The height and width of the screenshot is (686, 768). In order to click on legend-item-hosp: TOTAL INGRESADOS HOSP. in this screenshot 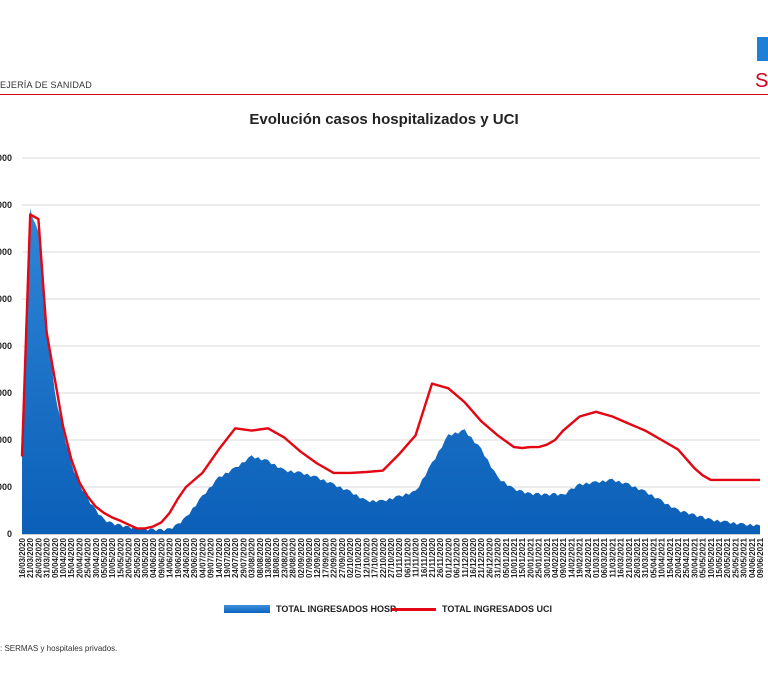, I will do `click(310, 609)`.